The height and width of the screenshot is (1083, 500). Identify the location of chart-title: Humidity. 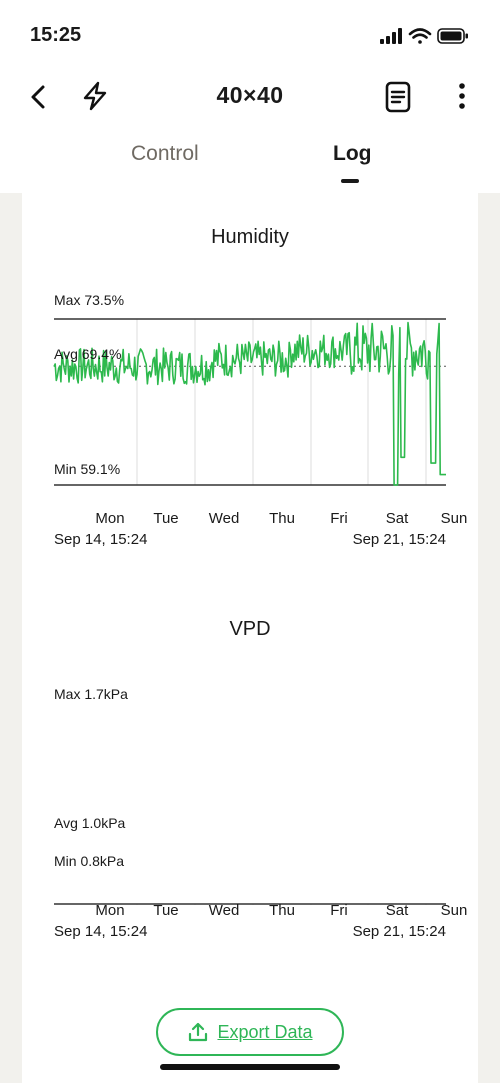
(250, 237).